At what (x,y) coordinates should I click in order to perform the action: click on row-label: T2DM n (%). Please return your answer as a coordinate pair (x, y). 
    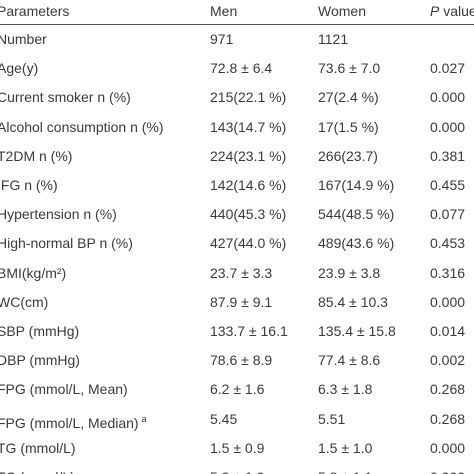
    Looking at the image, I should click on (36, 156).